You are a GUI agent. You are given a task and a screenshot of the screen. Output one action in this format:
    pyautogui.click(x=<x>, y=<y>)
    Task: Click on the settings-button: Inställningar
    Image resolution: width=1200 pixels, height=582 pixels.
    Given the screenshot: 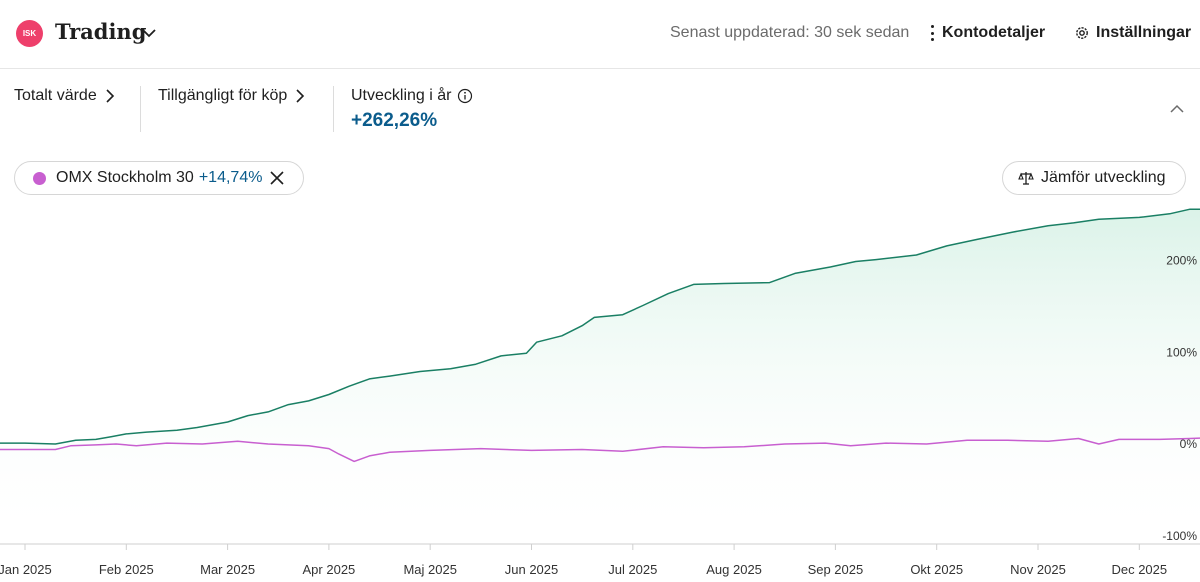 What is the action you would take?
    pyautogui.click(x=1132, y=33)
    